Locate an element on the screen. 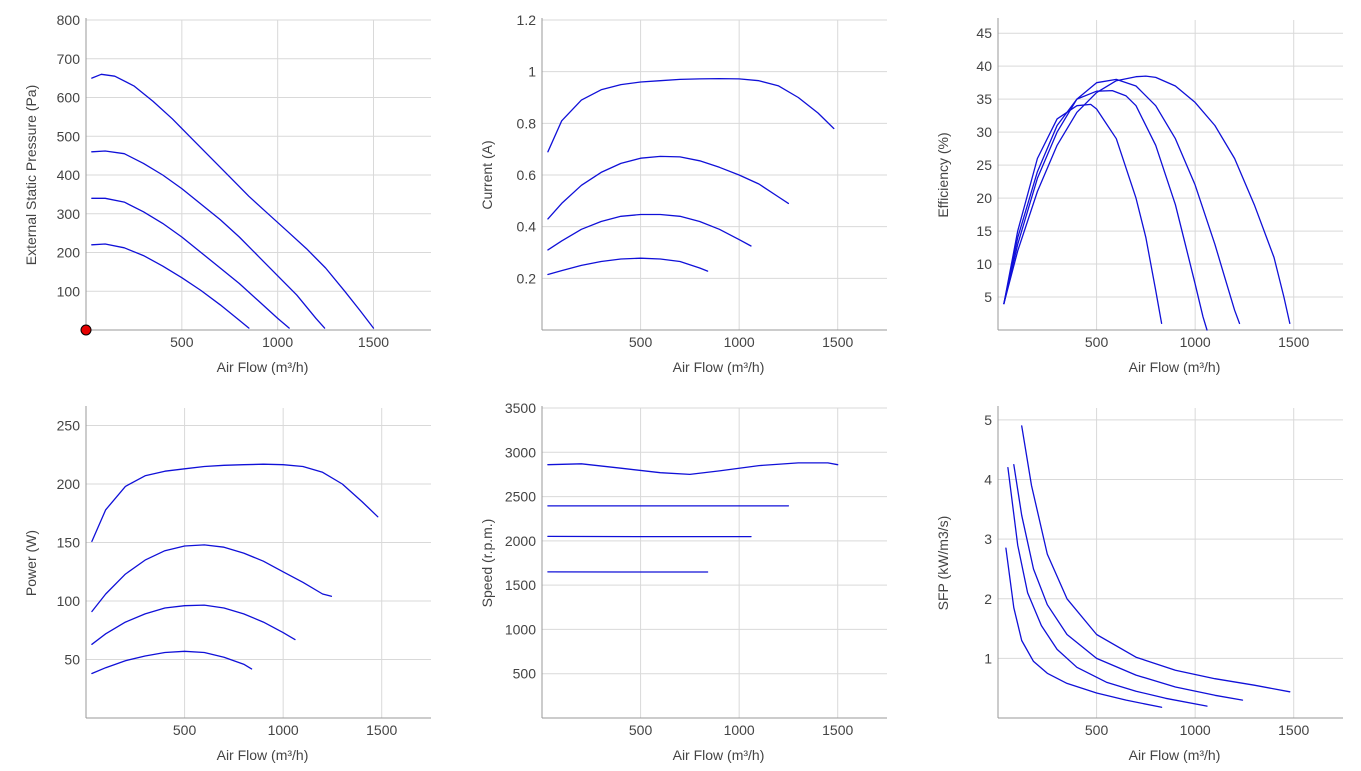 This screenshot has width=1361, height=771. y-tick-label: 4 is located at coordinates (988, 480).